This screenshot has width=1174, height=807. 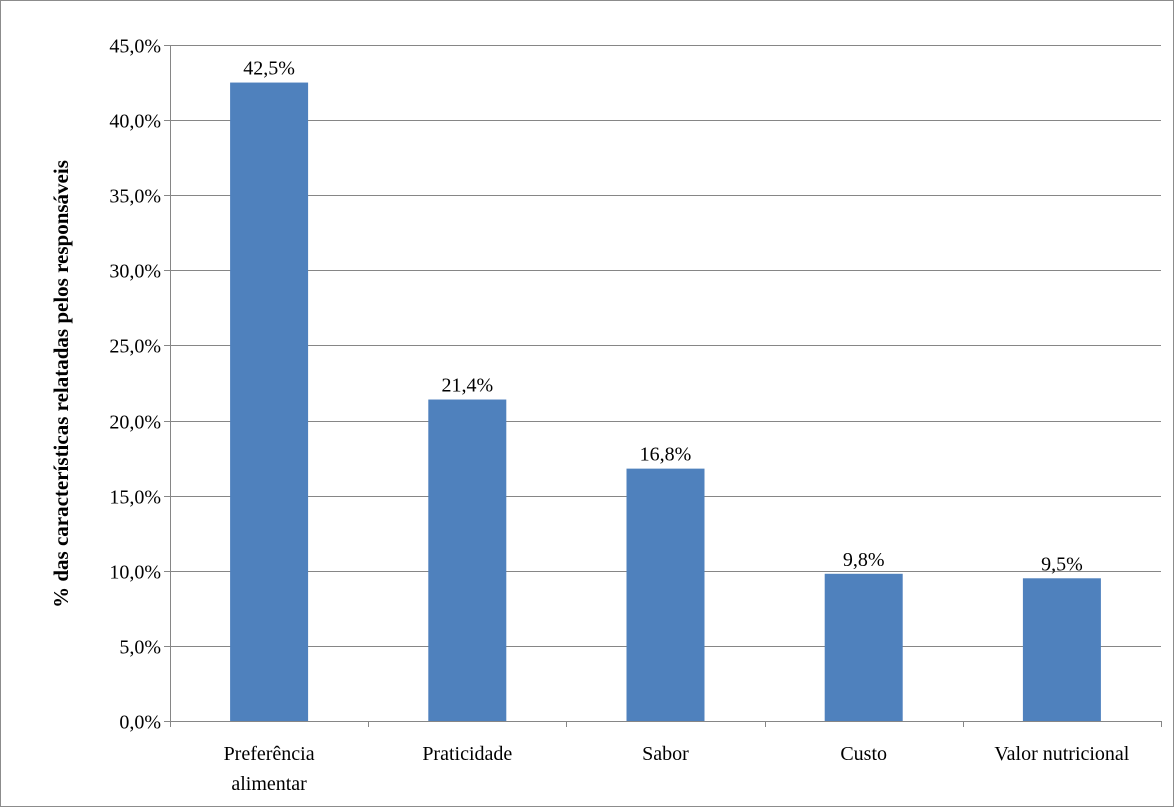 What do you see at coordinates (135, 122) in the screenshot?
I see `y-tick-label: 40,0%` at bounding box center [135, 122].